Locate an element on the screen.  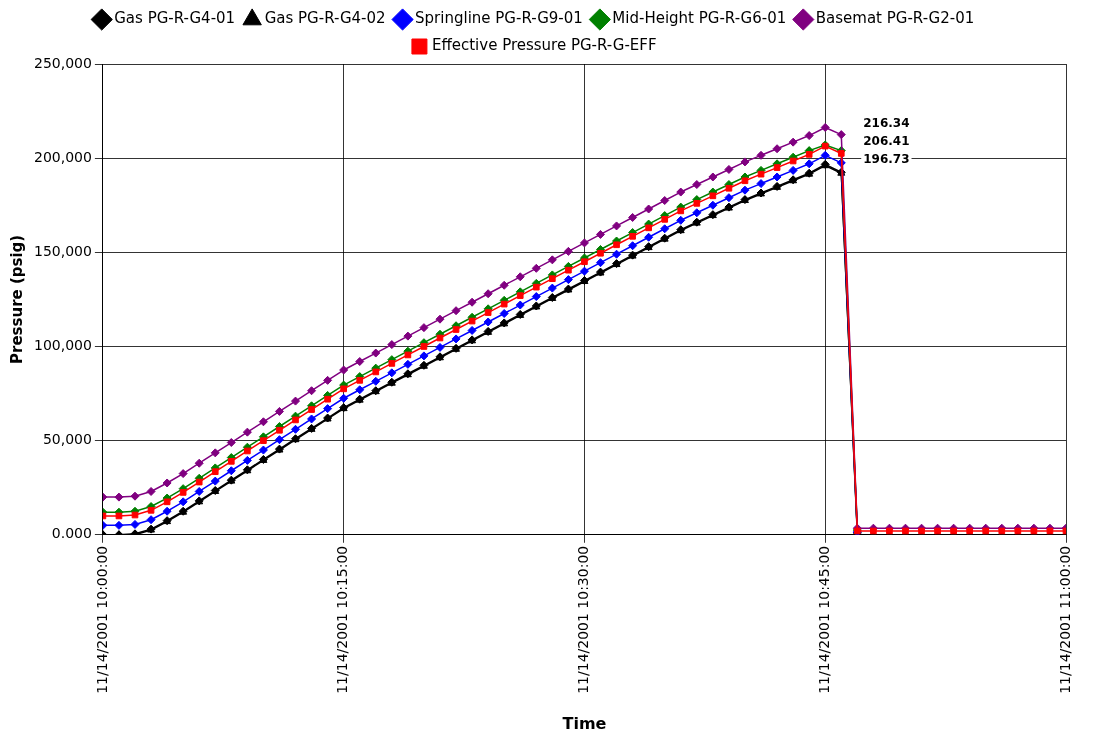
x-tick-label: 11/14/2001 10:30:00 is located at coordinates (583, 619).